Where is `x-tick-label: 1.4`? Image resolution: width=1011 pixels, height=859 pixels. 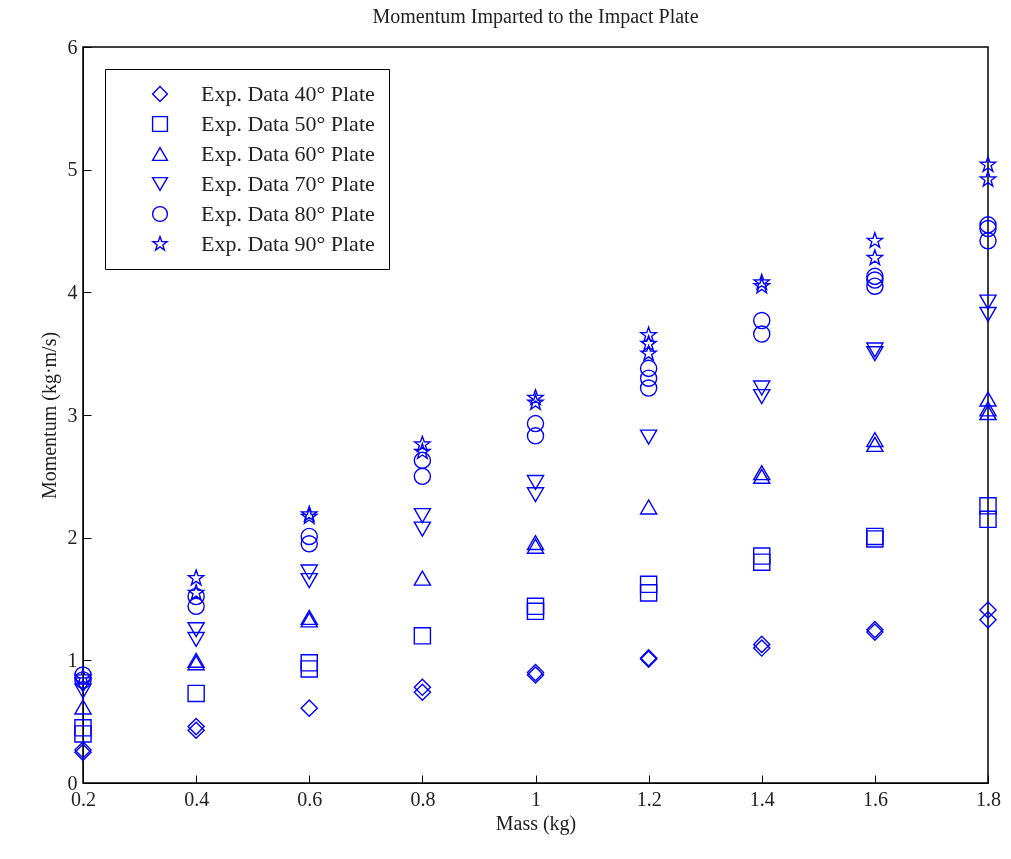 x-tick-label: 1.4 is located at coordinates (762, 798).